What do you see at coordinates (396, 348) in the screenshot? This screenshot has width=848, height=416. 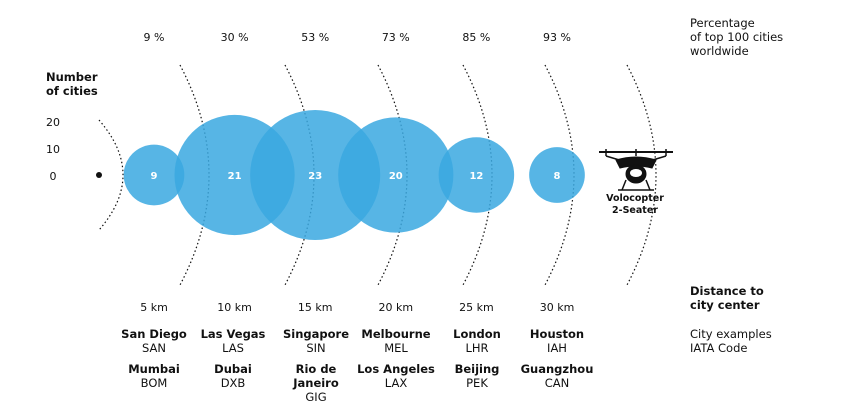 I see `city-code: MEL` at bounding box center [396, 348].